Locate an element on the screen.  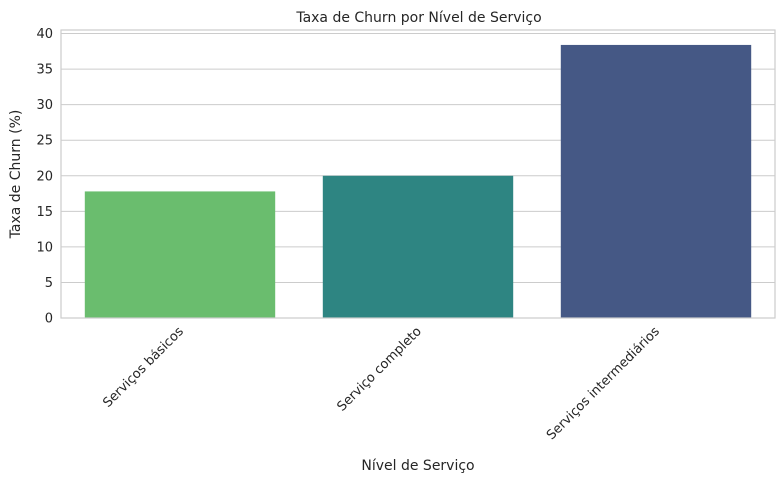
x-tick-label: Serviço completo is located at coordinates (379, 369).